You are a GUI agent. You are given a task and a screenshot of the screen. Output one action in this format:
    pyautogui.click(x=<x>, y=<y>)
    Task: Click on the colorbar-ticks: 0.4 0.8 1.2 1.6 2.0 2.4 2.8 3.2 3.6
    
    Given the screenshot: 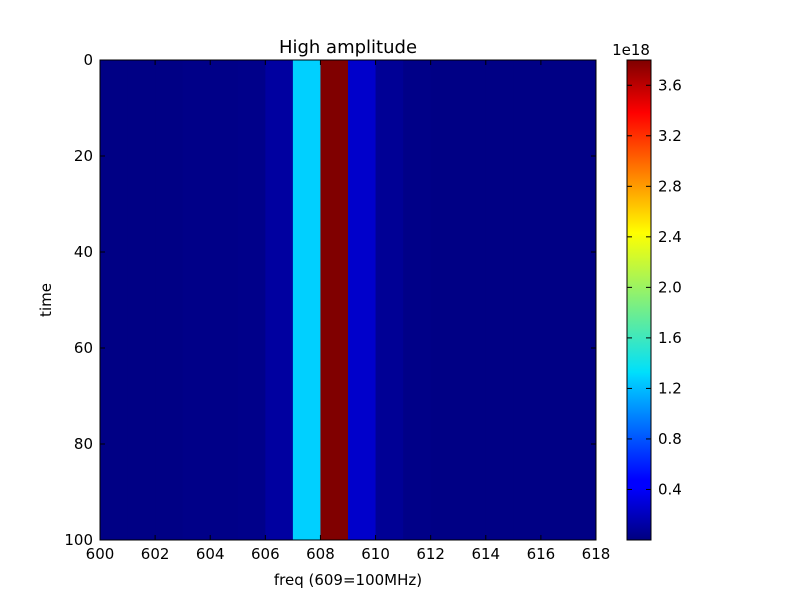 What is the action you would take?
    pyautogui.click(x=654, y=287)
    